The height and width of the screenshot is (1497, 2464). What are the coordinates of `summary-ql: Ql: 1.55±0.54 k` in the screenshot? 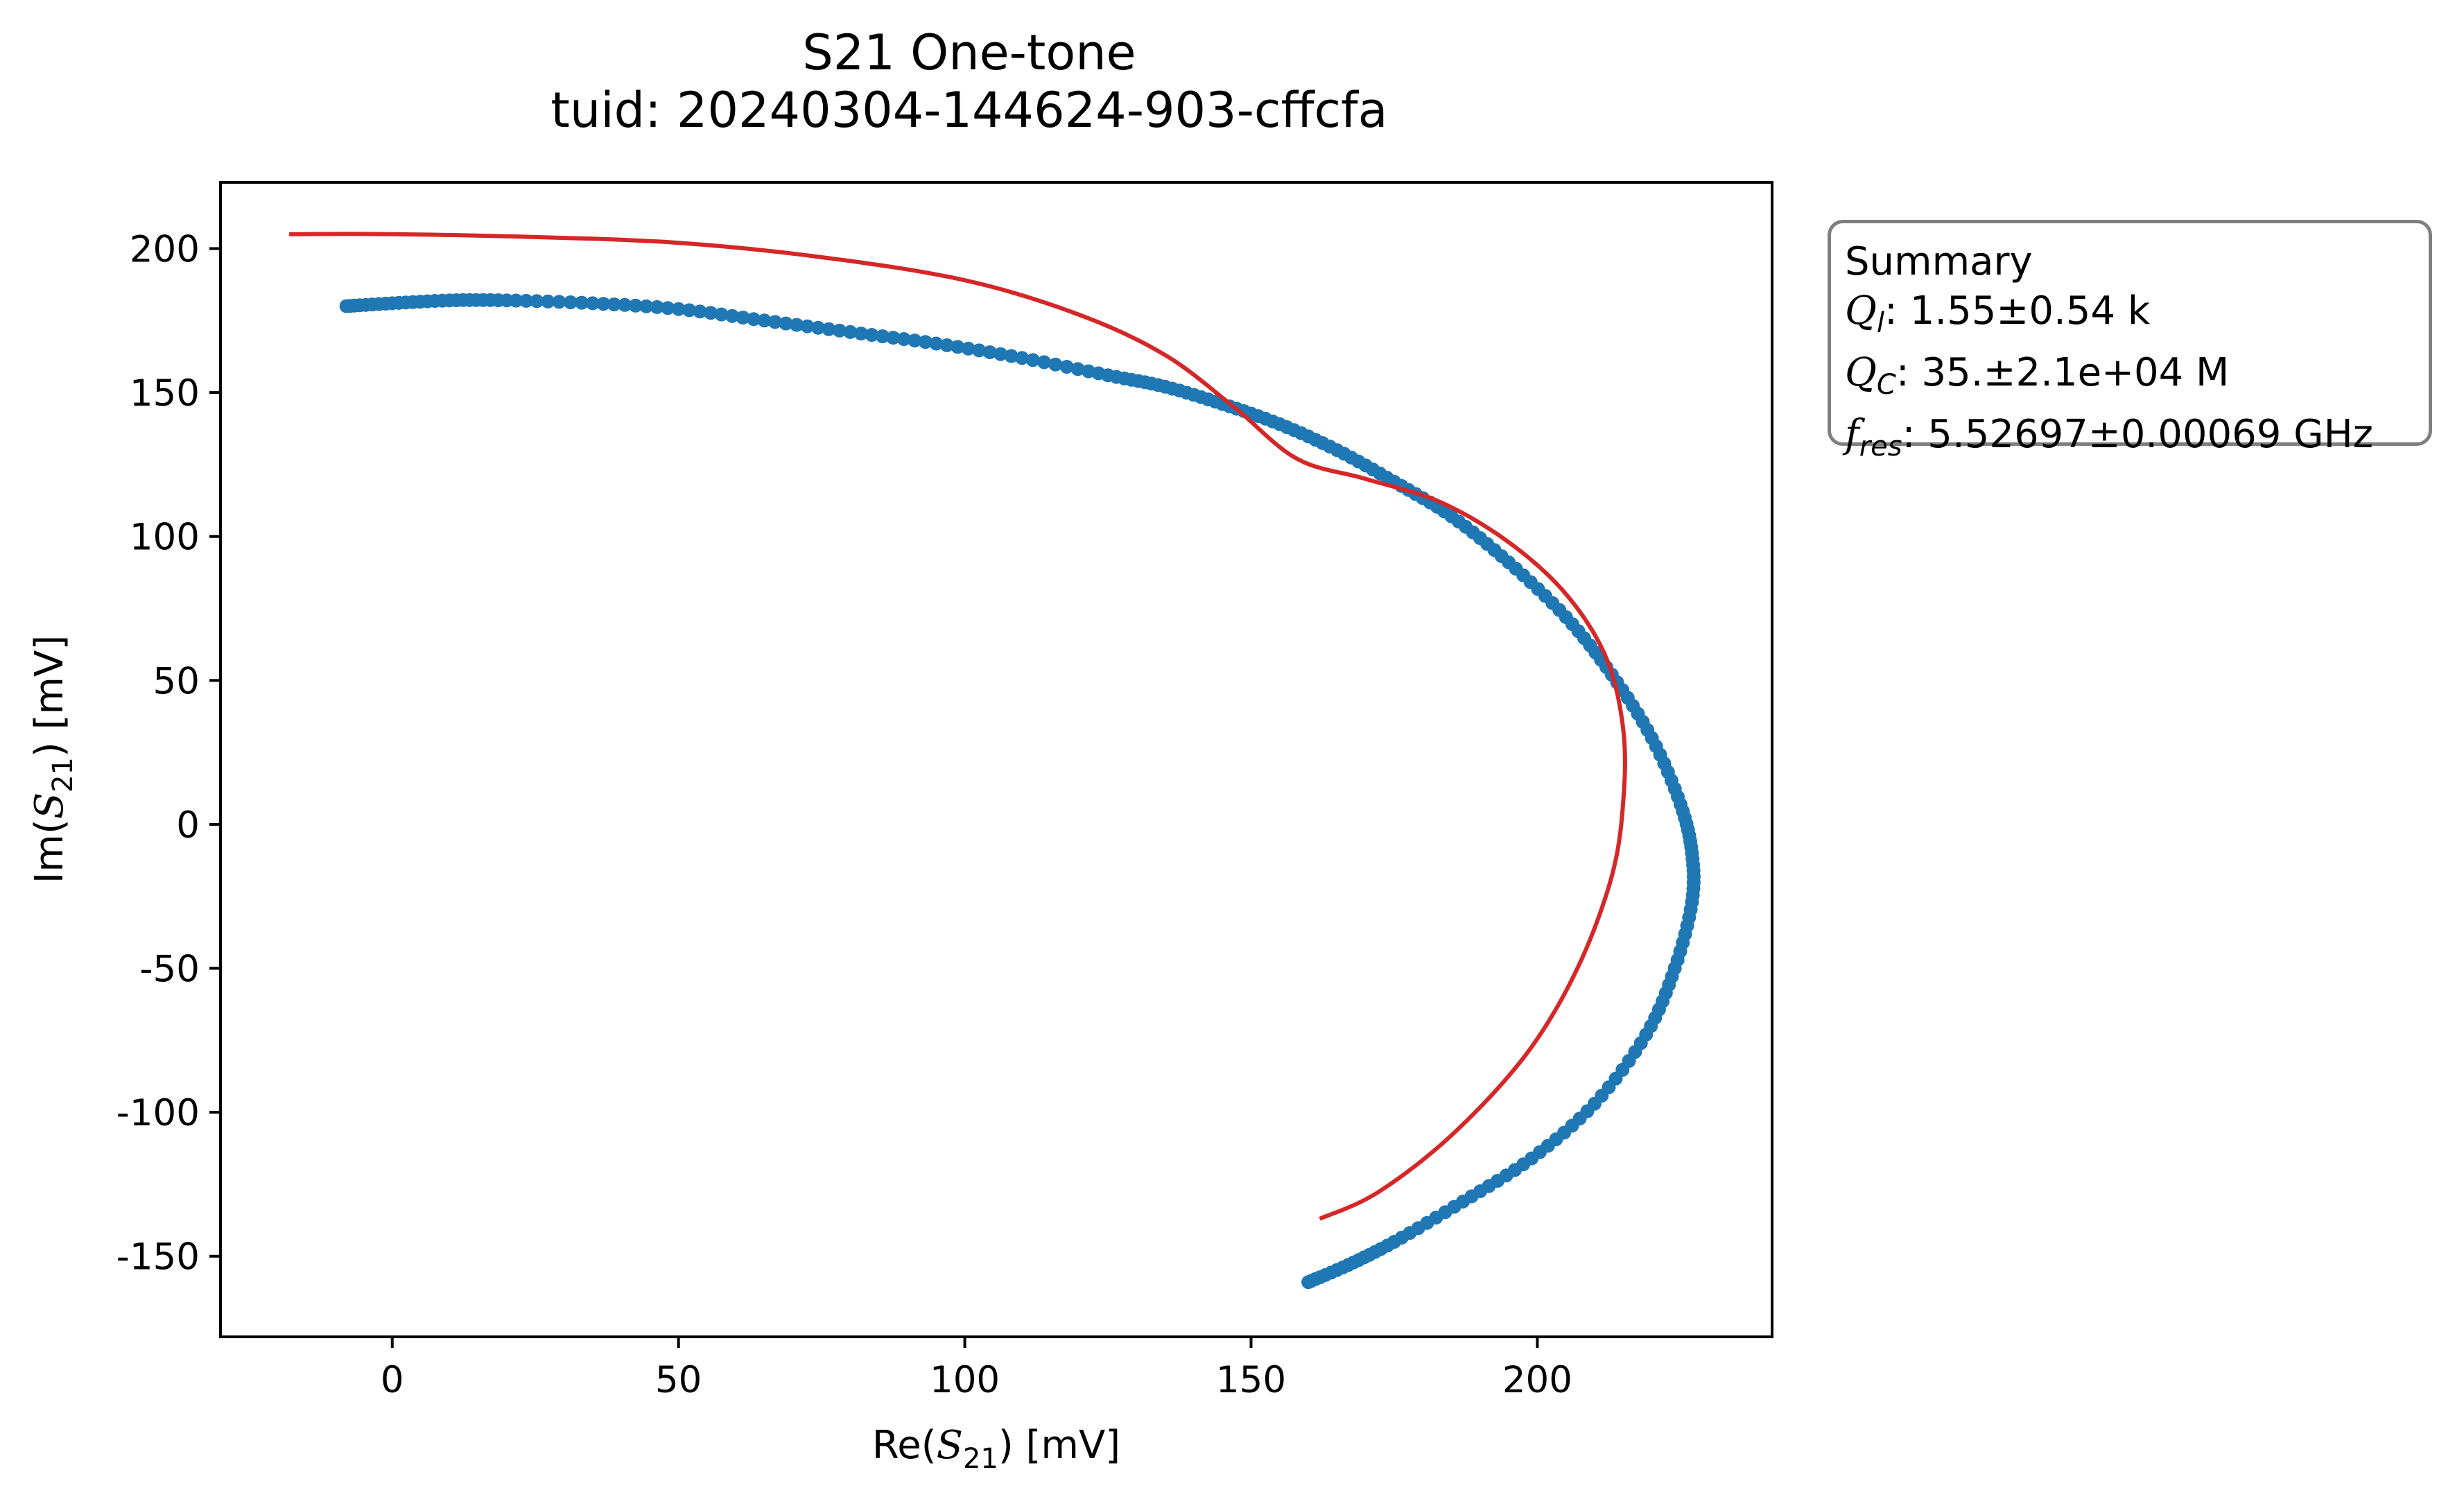 It's located at (1998, 314).